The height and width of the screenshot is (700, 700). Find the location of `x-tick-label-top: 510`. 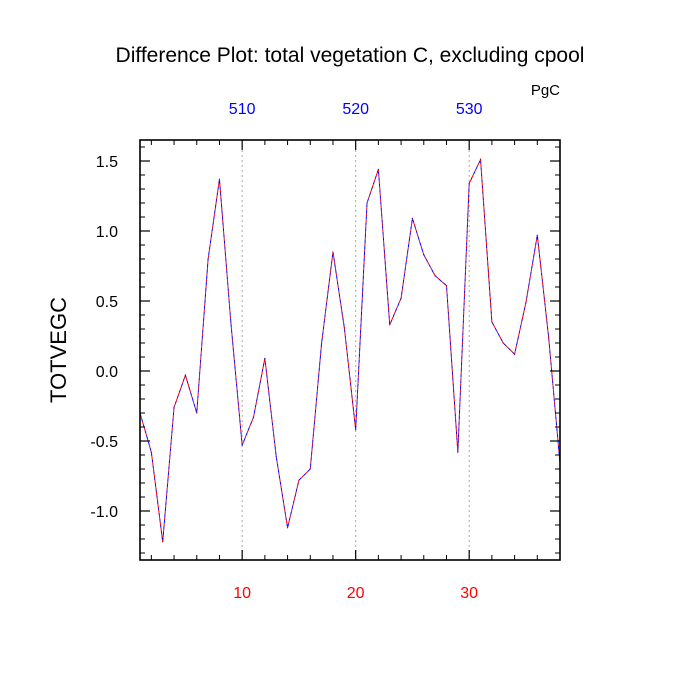

x-tick-label-top: 510 is located at coordinates (242, 109).